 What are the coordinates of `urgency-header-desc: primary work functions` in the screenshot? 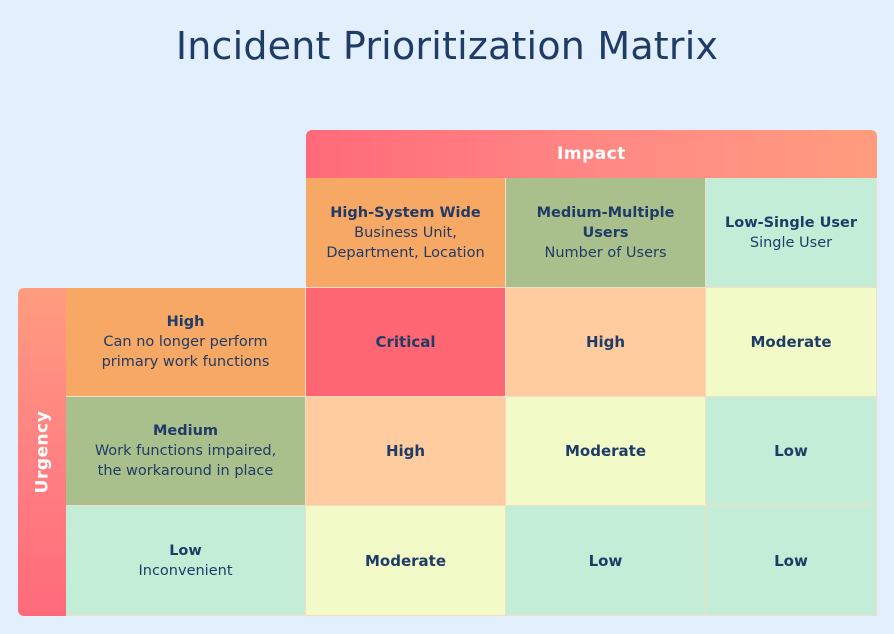 It's located at (185, 362).